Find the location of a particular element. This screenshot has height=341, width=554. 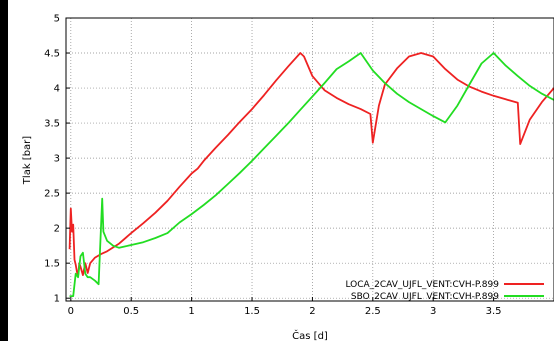

y-tick-label: 4.5 is located at coordinates (52, 54).